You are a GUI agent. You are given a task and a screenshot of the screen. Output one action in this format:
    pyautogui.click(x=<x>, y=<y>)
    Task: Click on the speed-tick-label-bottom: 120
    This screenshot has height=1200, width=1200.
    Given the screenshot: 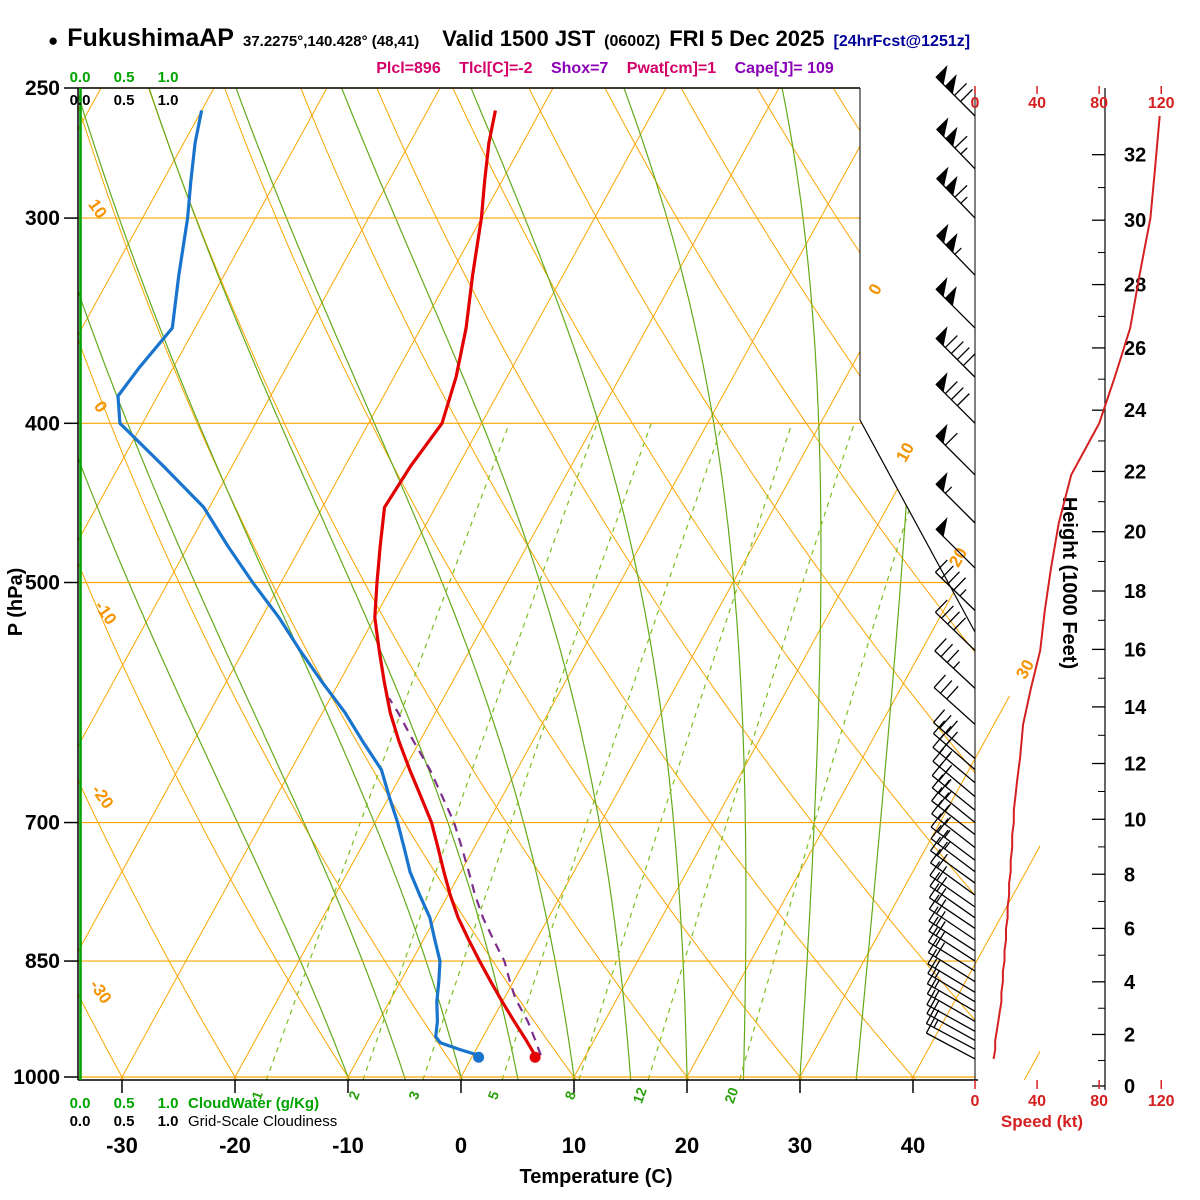 What is the action you would take?
    pyautogui.click(x=1161, y=1101)
    